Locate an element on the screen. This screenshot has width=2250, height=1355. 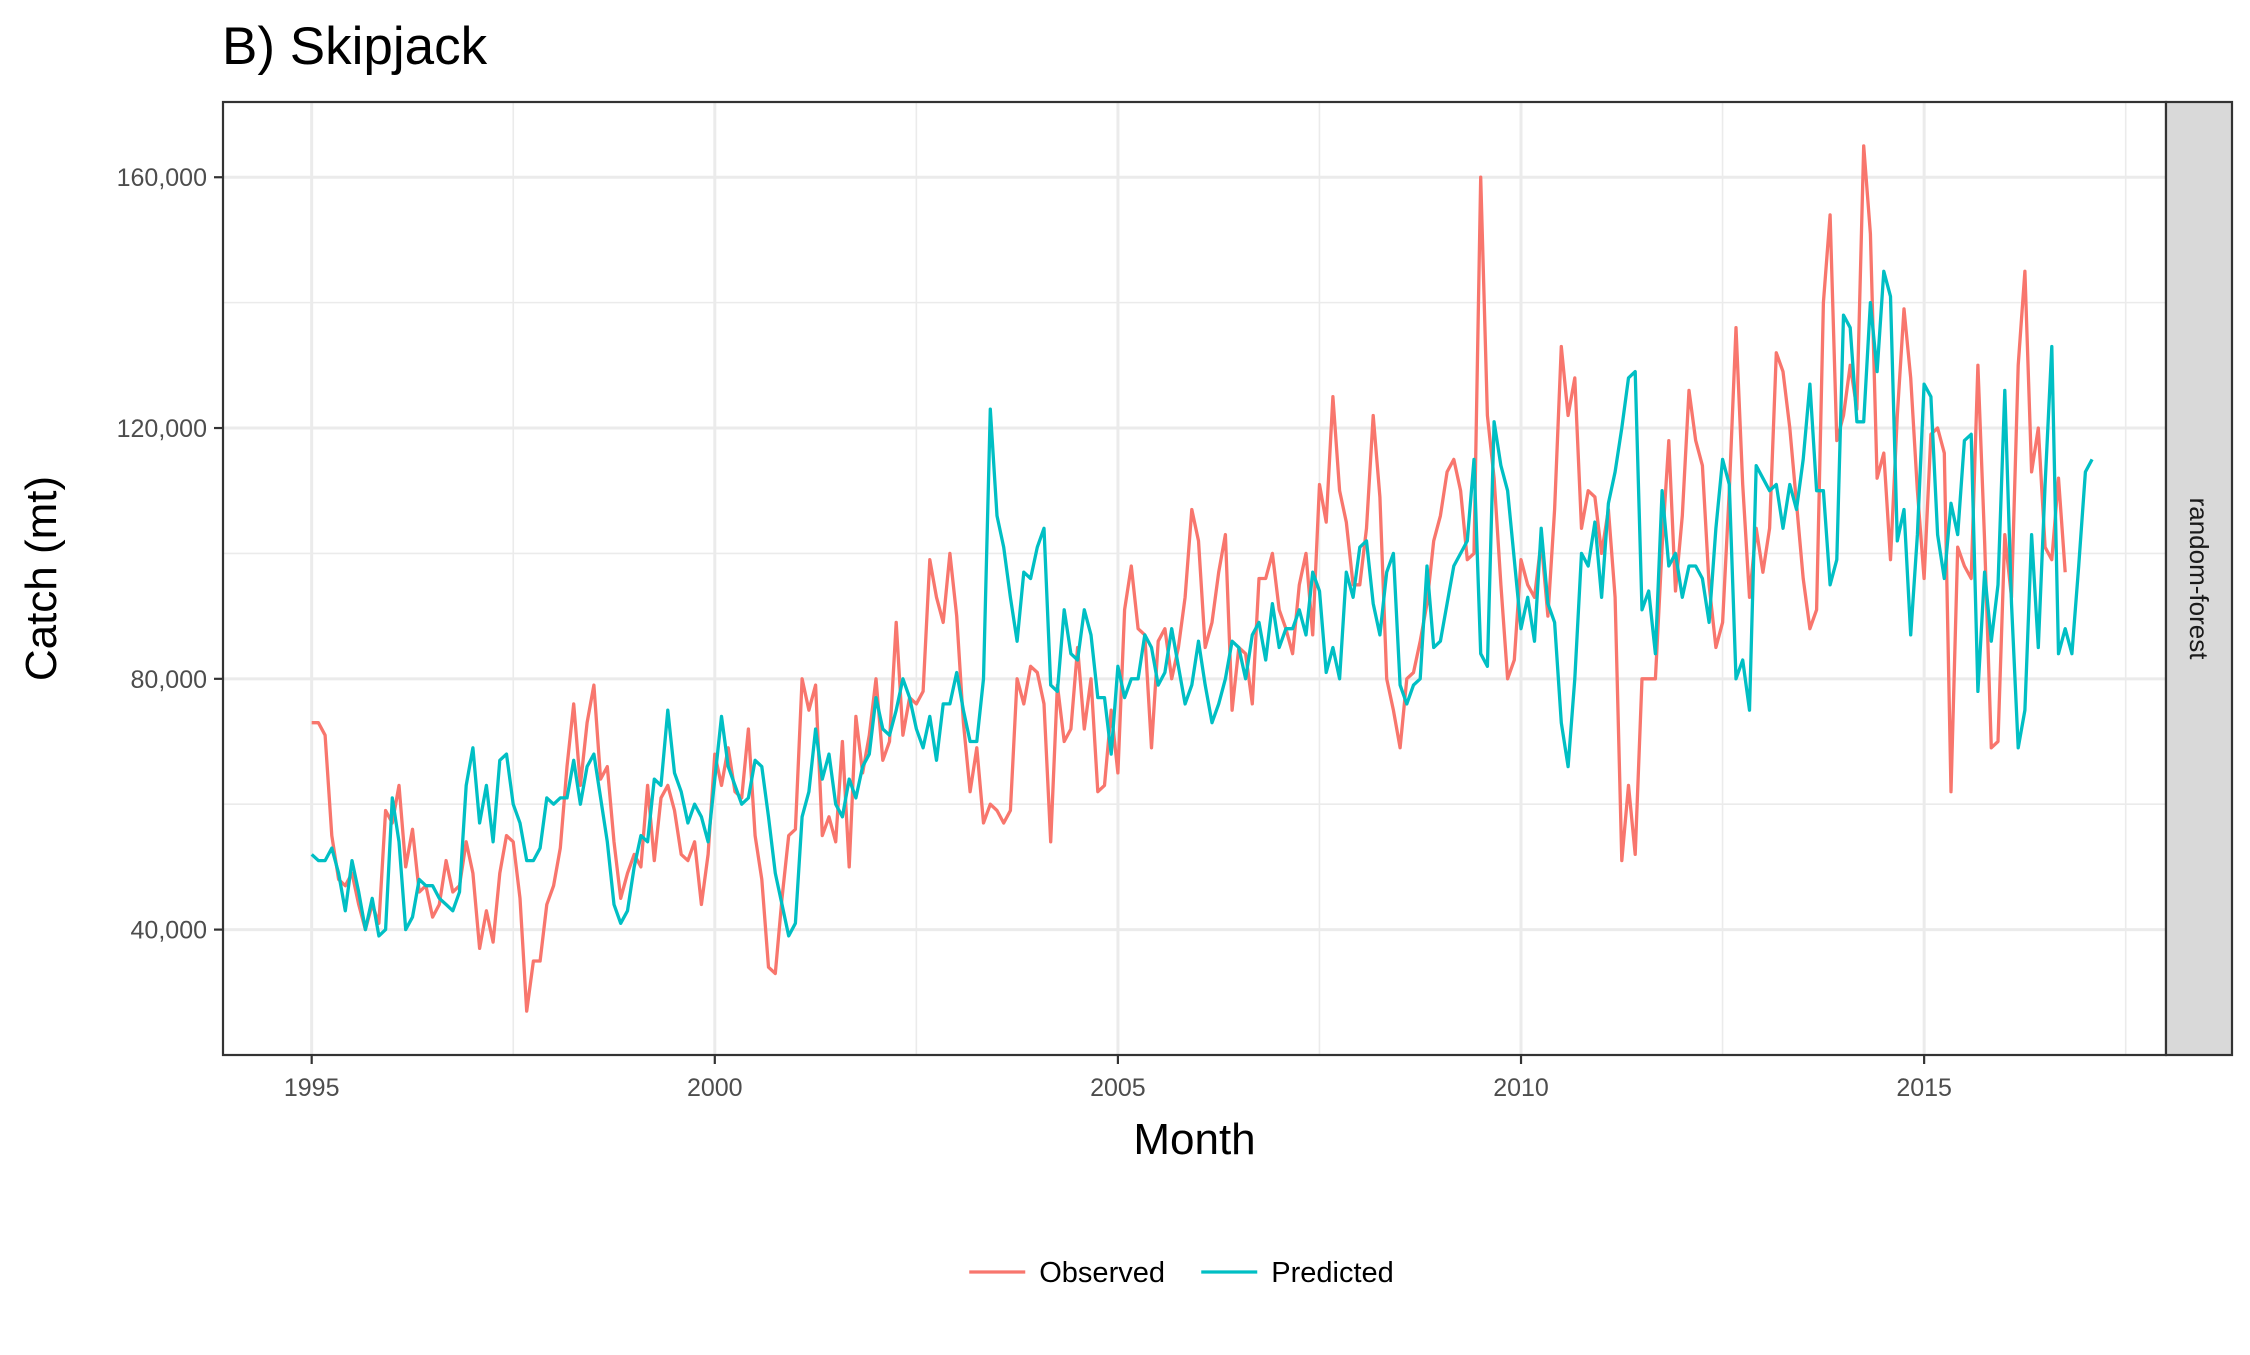
y-tick-label: 40,000 is located at coordinates (169, 931).